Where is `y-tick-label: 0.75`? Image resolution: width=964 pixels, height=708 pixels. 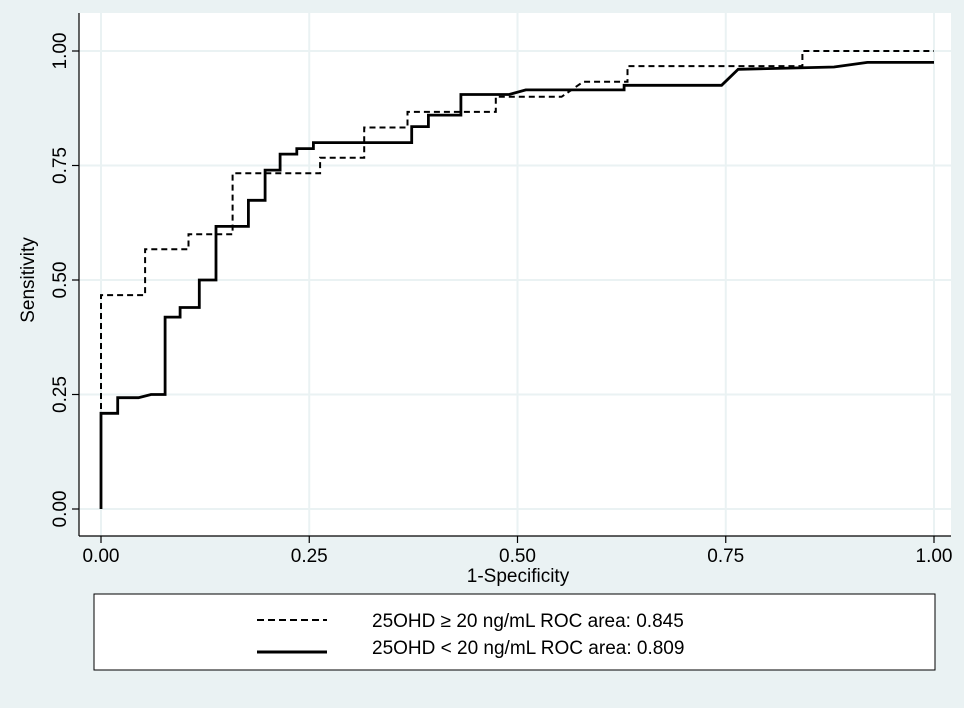
y-tick-label: 0.75 is located at coordinates (60, 165).